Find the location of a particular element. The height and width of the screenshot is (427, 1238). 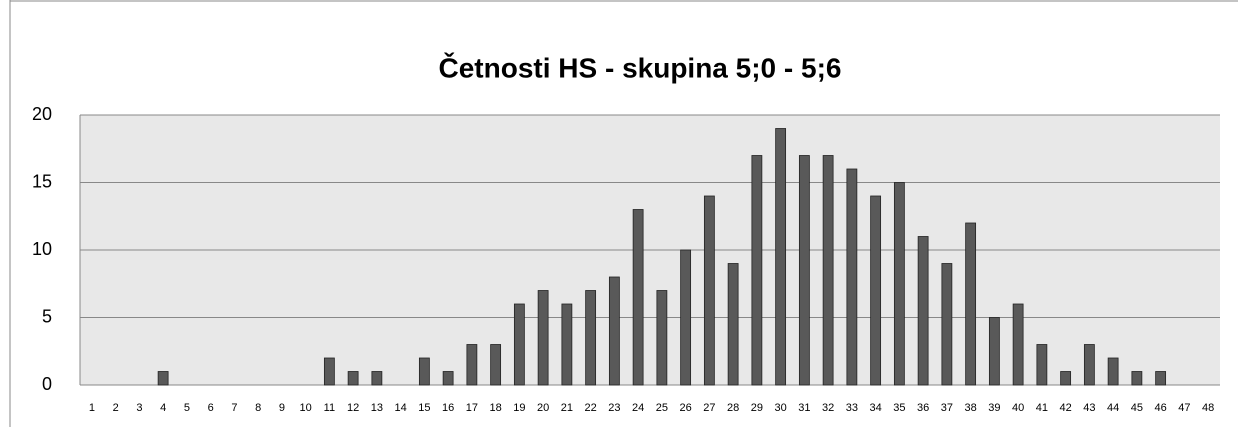

x-tick-label: 21 is located at coordinates (567, 408).